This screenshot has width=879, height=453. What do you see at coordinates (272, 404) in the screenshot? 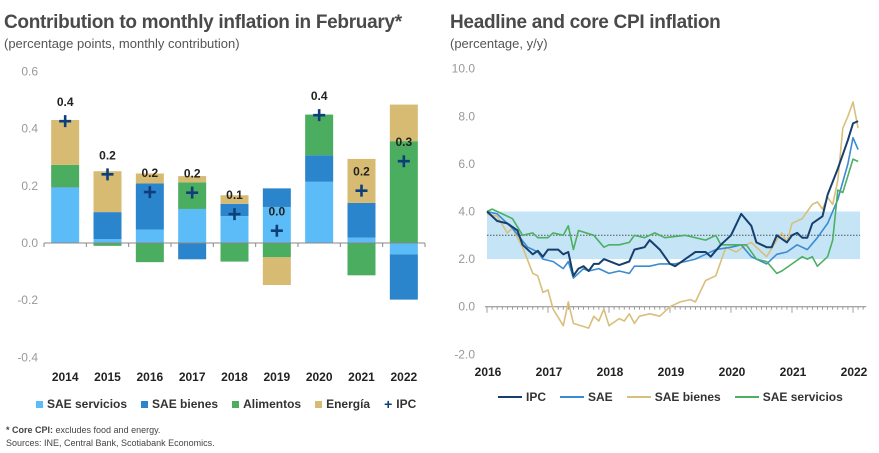
I see `legend-label: Alimentos` at bounding box center [272, 404].